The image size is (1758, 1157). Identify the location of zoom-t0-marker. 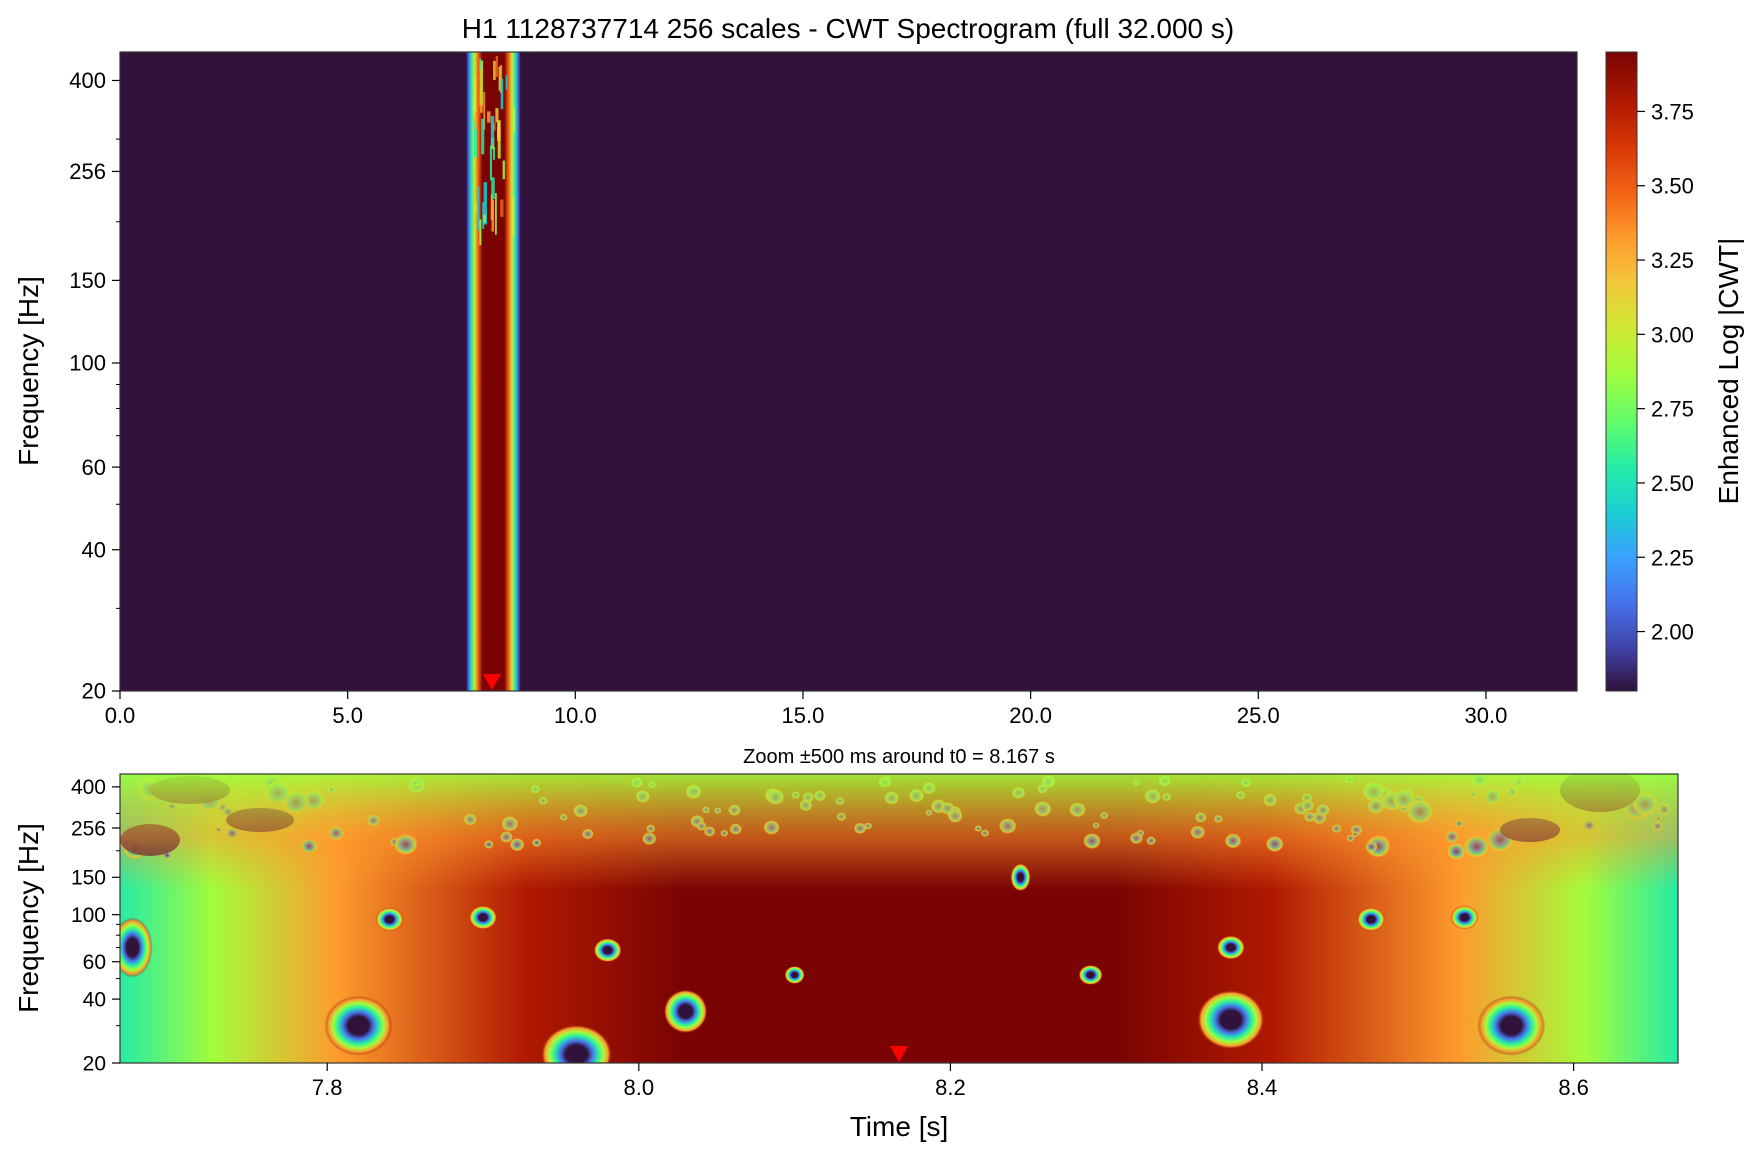
(899, 1054).